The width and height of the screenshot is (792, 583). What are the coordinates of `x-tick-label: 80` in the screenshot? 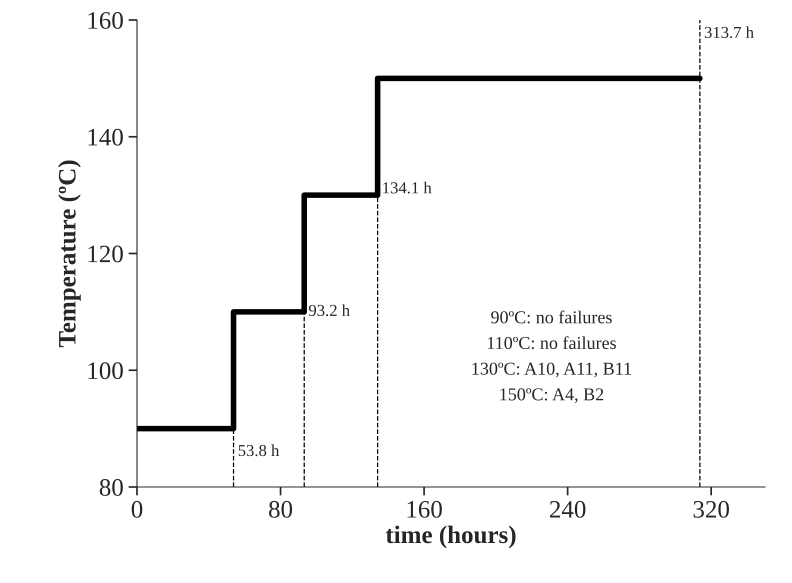 It's located at (280, 509).